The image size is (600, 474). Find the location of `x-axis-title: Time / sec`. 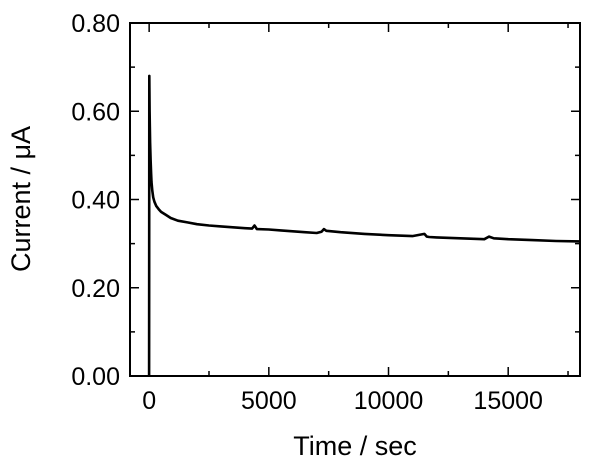

x-axis-title: Time / sec is located at coordinates (355, 446).